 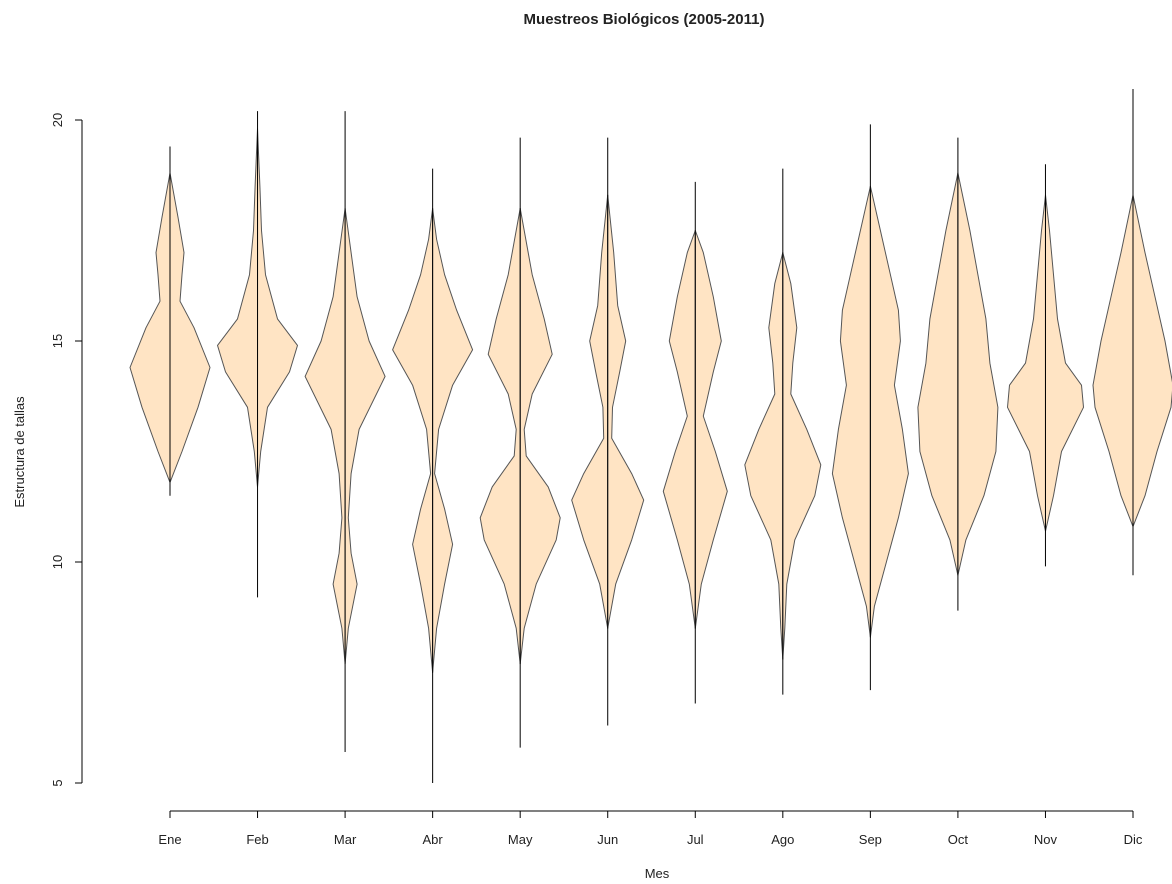 I want to click on x-tick-label: Sep, so click(x=870, y=839).